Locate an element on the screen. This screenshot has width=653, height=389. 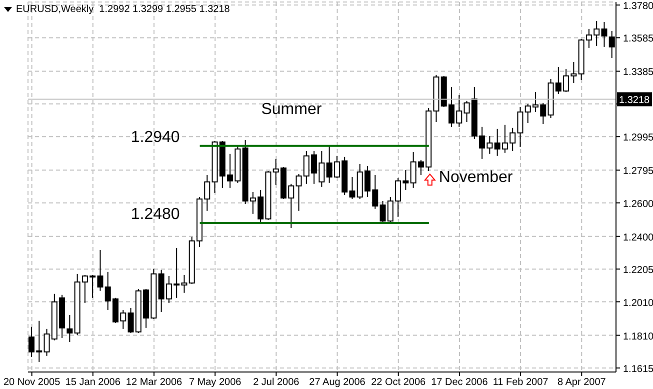
y-tick-label: 1.2010 is located at coordinates (638, 303).